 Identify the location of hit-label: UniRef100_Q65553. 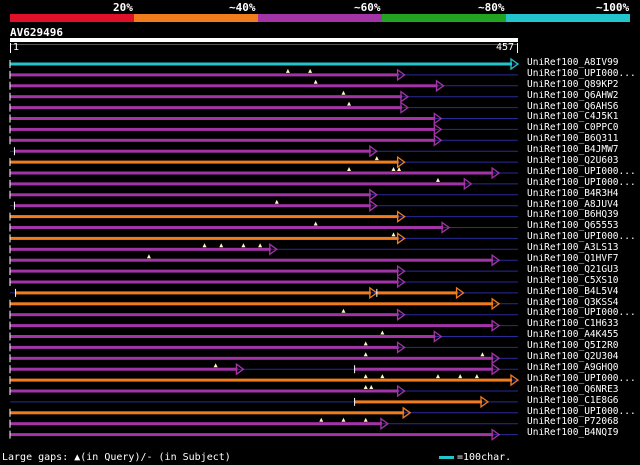
(573, 226).